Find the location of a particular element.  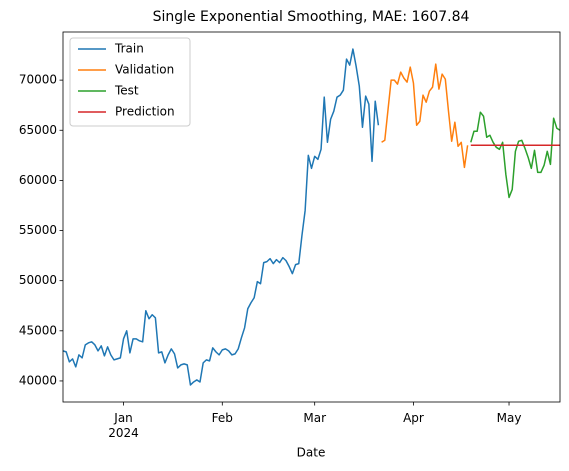

legend-box is located at coordinates (130, 82).